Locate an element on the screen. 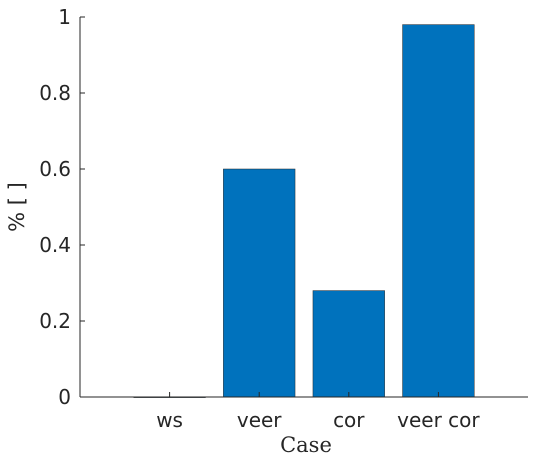  x-ticks-group: ws veer cor veer cor is located at coordinates (318, 412).